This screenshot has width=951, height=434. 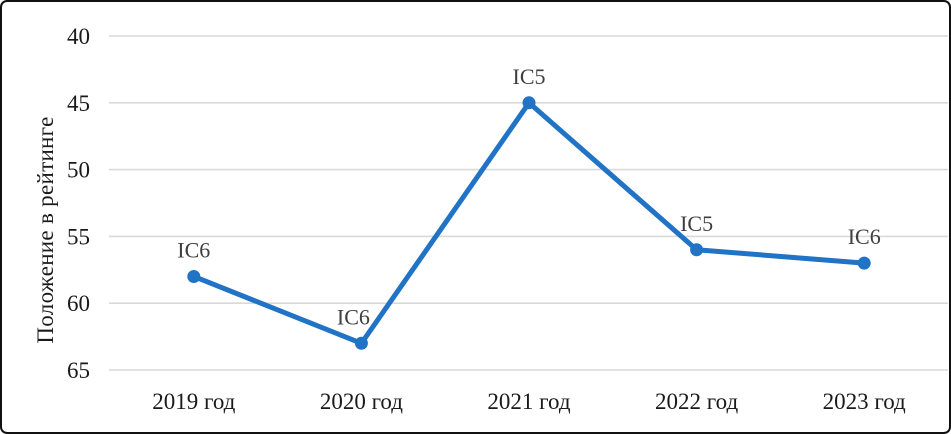 I want to click on y-tick-label: 50, so click(x=78, y=170).